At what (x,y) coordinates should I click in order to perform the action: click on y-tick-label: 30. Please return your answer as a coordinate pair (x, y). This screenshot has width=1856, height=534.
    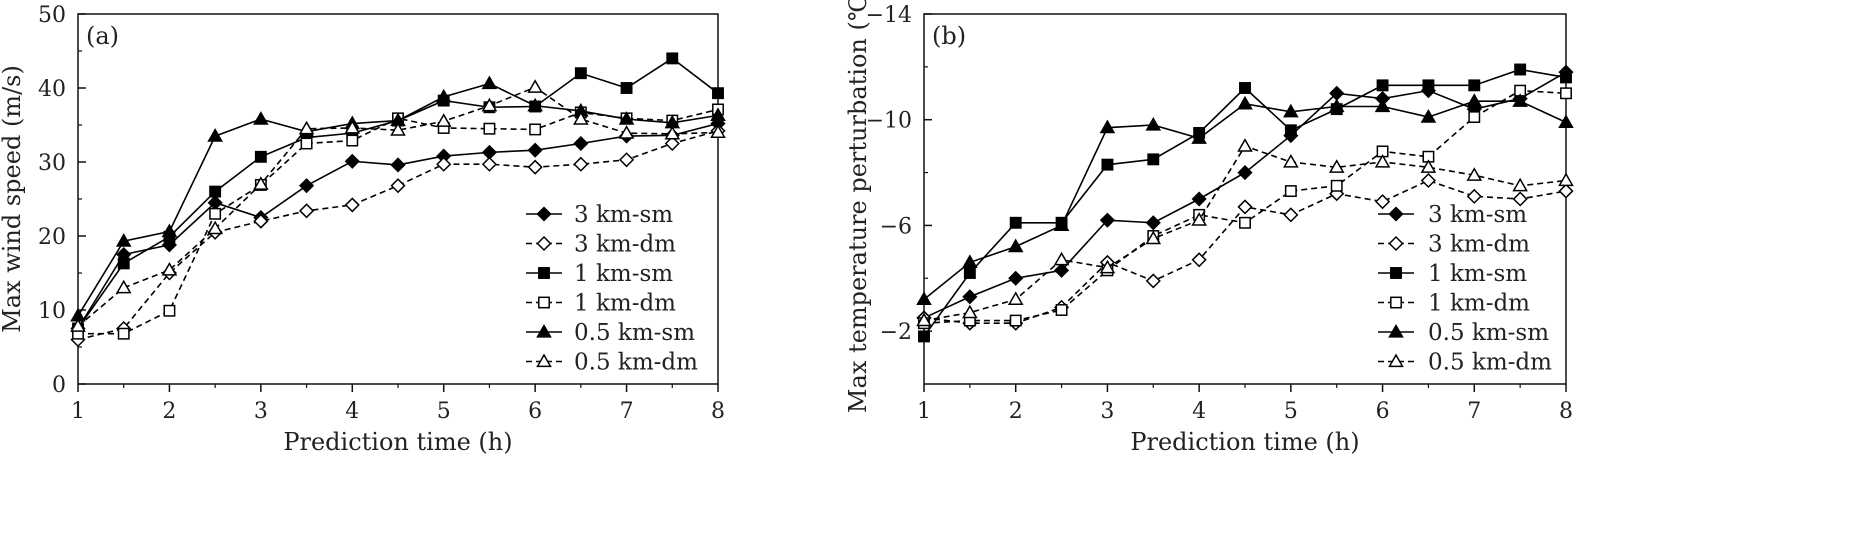
    Looking at the image, I should click on (52, 163).